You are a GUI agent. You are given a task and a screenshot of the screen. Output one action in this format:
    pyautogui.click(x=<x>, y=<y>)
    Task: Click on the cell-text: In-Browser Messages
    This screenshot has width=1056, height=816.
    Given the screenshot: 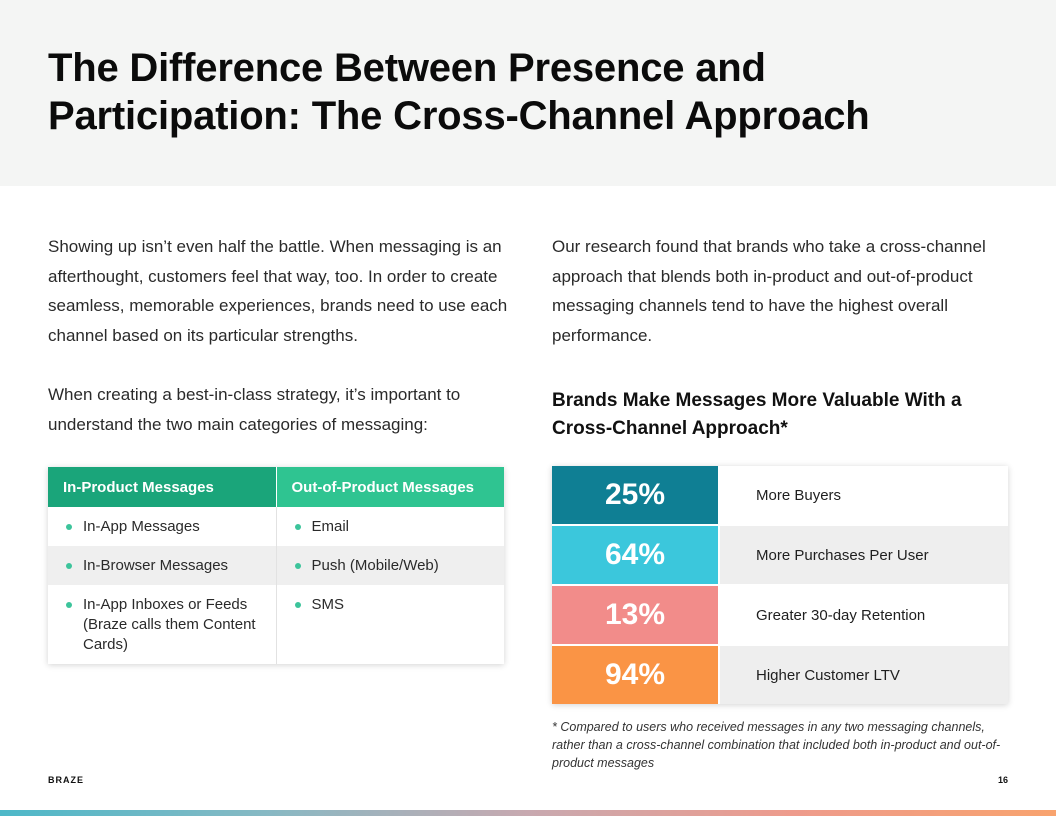 What is the action you would take?
    pyautogui.click(x=156, y=565)
    